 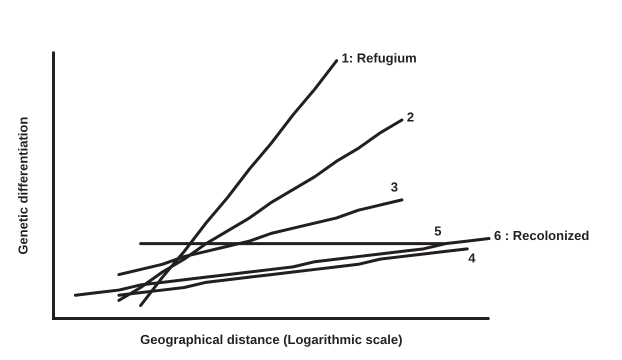 I want to click on series-label: 6 : Recolonized, so click(x=542, y=236).